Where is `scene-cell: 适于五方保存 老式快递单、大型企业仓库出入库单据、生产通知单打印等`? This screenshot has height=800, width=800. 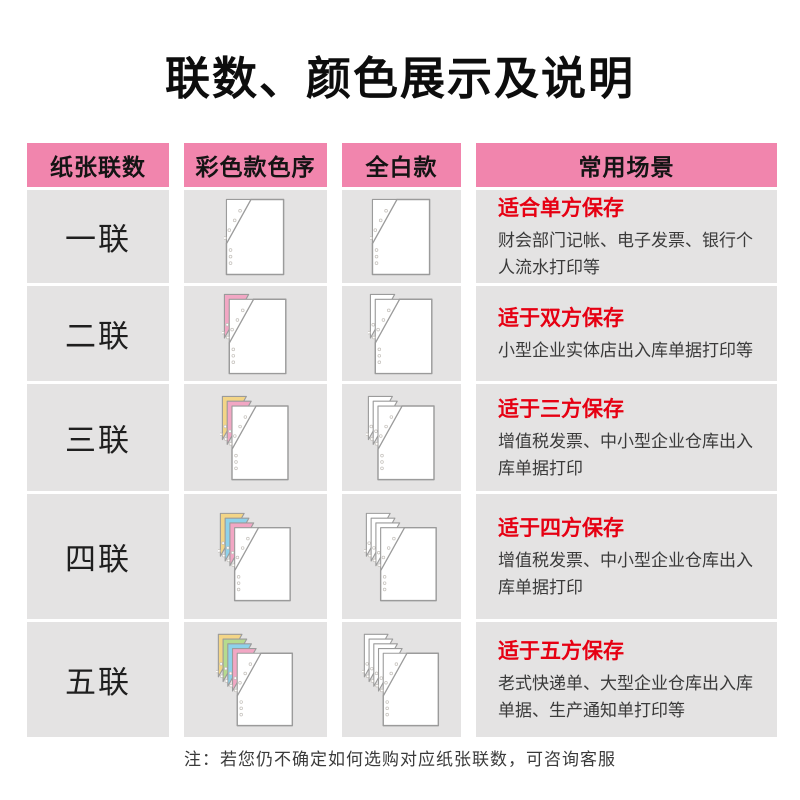 scene-cell: 适于五方保存 老式快递单、大型企业仓库出入库单据、生产通知单打印等 is located at coordinates (626, 679).